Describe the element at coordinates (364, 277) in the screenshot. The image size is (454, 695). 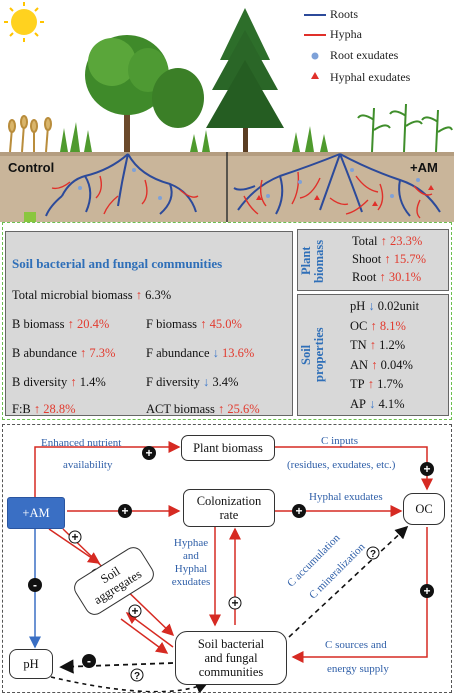
I see `plant-biomass-3-label: Root` at that location.